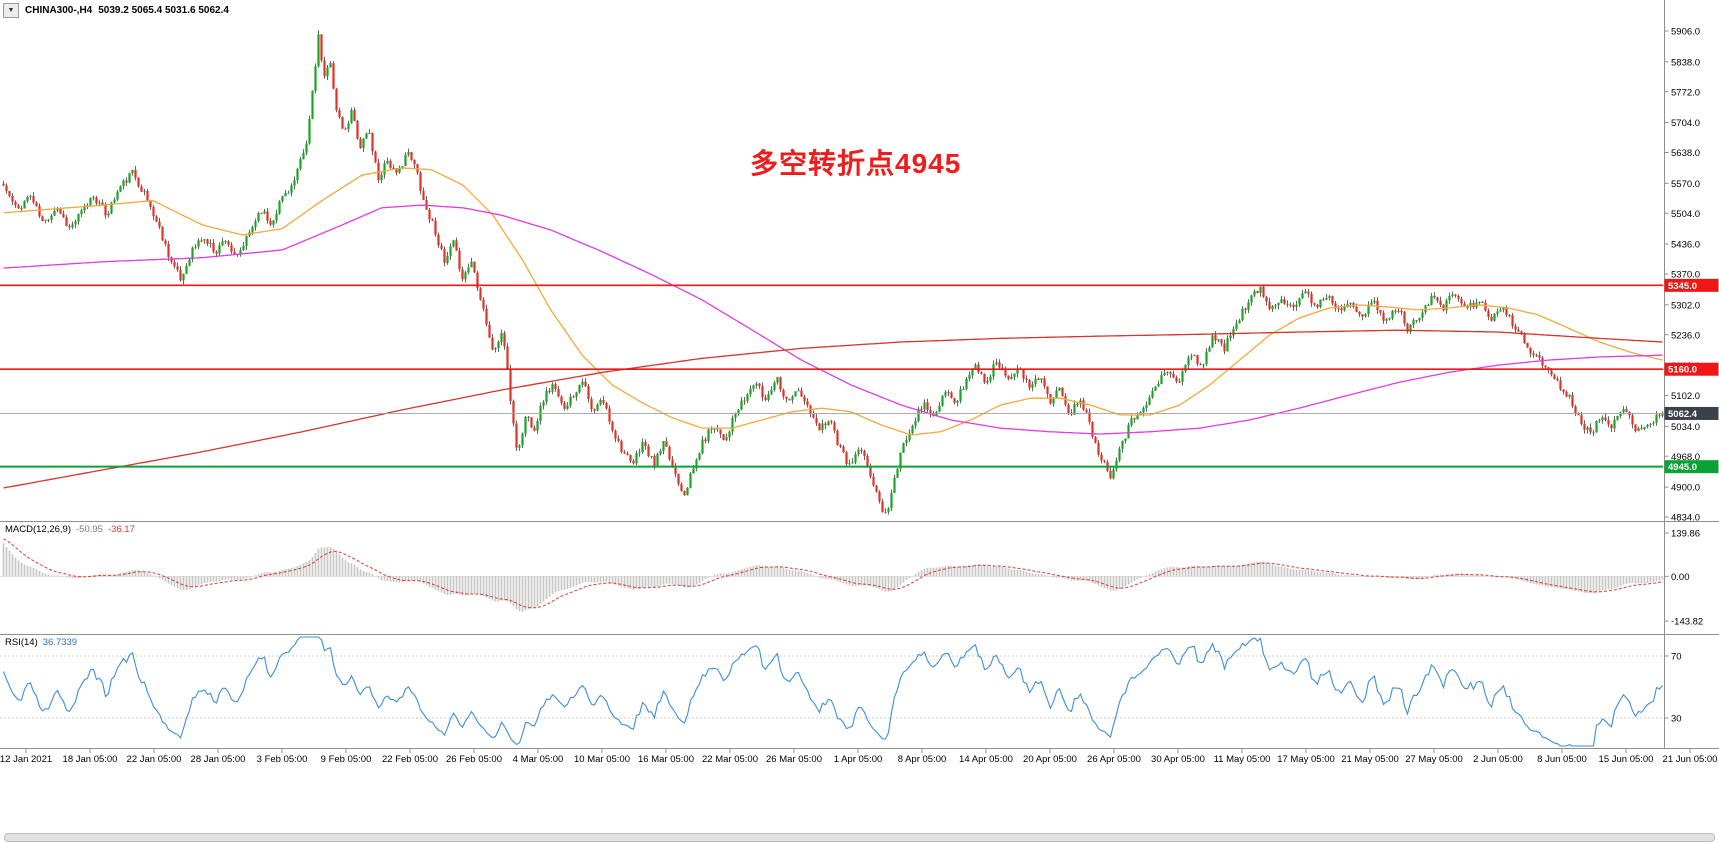  Describe the element at coordinates (1682, 467) in the screenshot. I see `svg-text: 4945.0` at that location.